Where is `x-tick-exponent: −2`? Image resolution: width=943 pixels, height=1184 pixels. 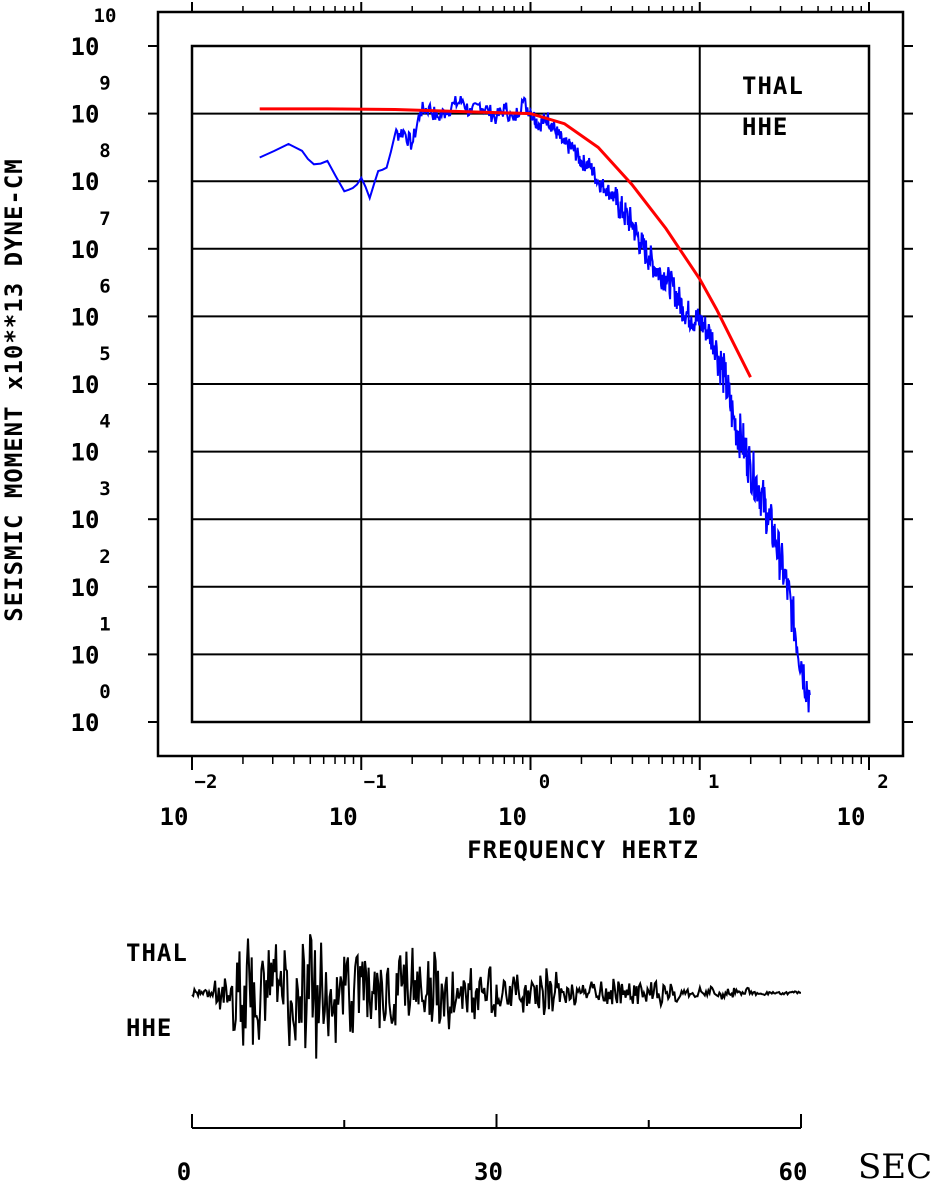 x-tick-exponent: −2 is located at coordinates (206, 782).